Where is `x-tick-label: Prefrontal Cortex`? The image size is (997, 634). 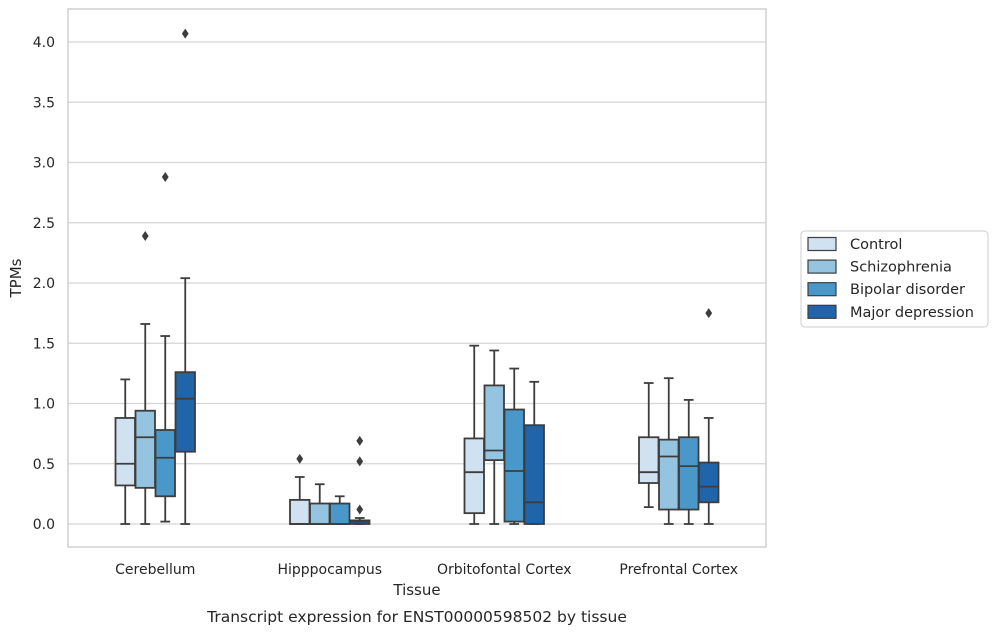 x-tick-label: Prefrontal Cortex is located at coordinates (678, 570).